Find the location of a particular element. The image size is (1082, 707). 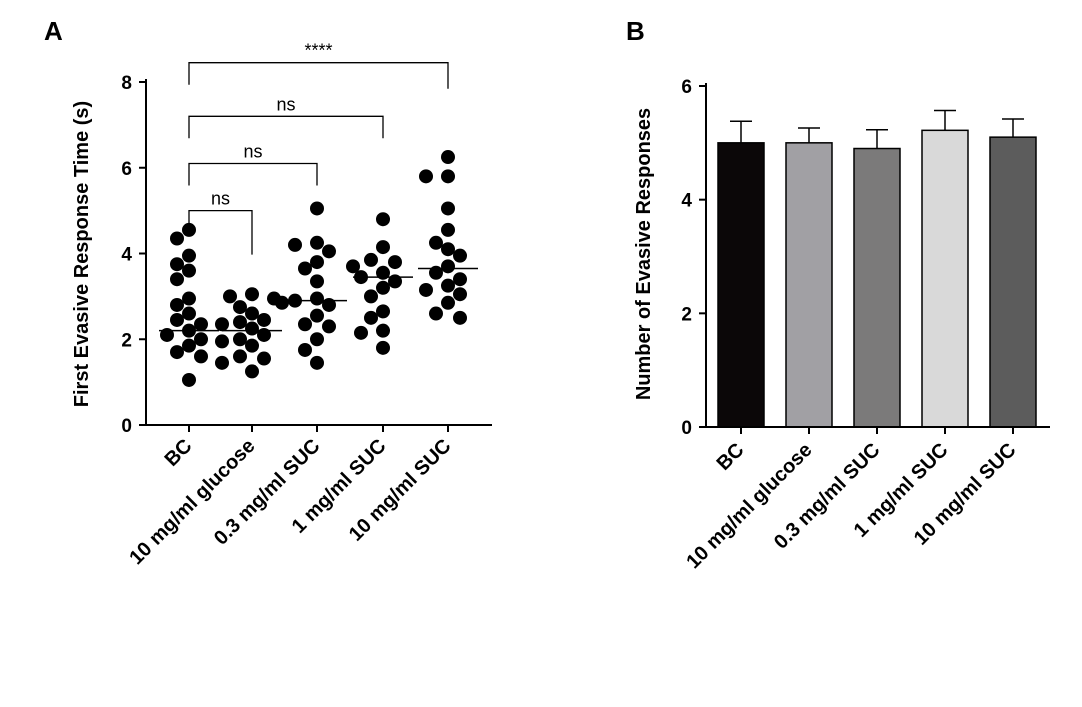

y-tick-label-a: 8 is located at coordinates (126, 83).